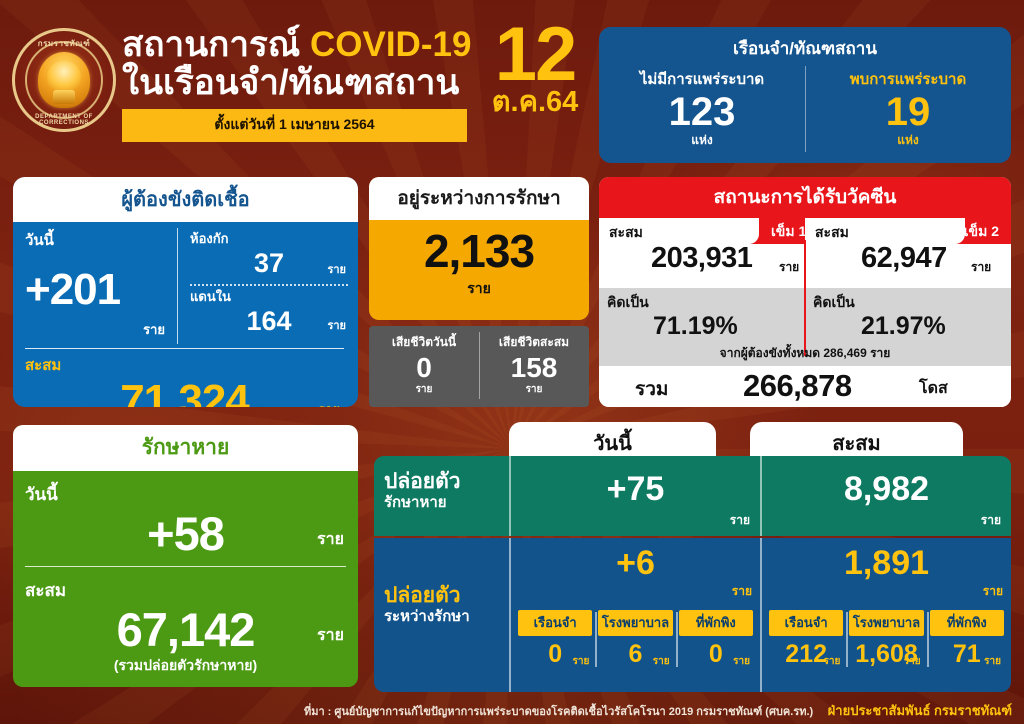 This screenshot has height=724, width=1024. What do you see at coordinates (41, 494) in the screenshot?
I see `recovered-today-label: วันนี้` at bounding box center [41, 494].